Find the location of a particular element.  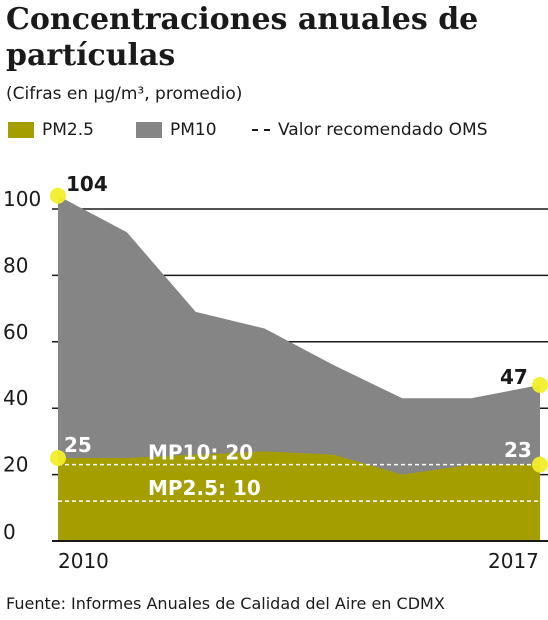

reference-label-mp10: MP10: 20 is located at coordinates (200, 453).